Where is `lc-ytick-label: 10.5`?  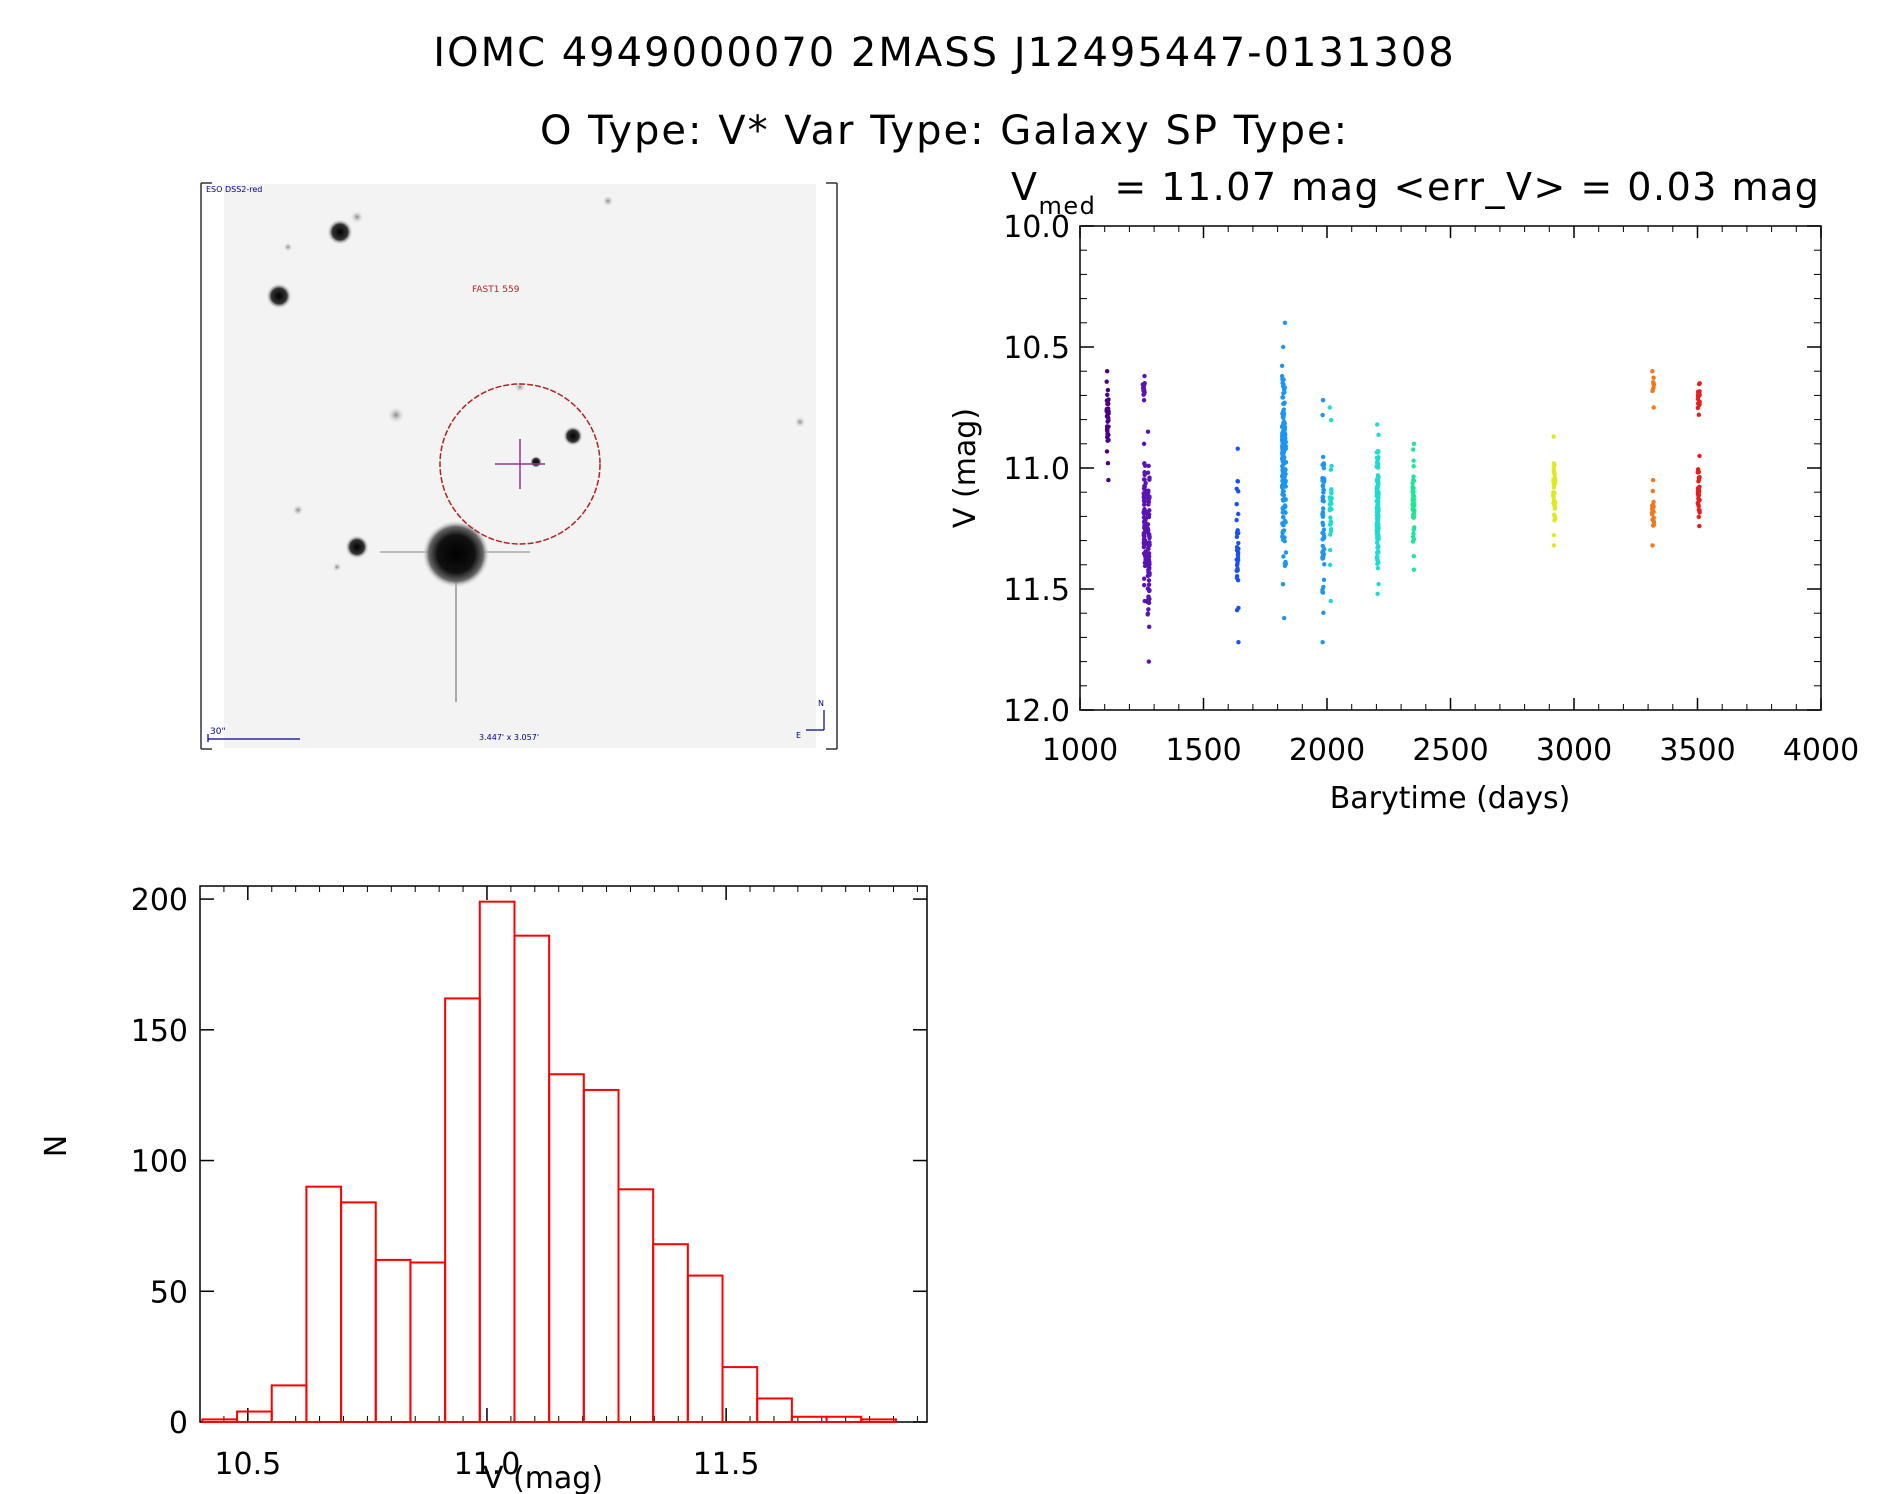
lc-ytick-label: 10.5 is located at coordinates (1036, 348).